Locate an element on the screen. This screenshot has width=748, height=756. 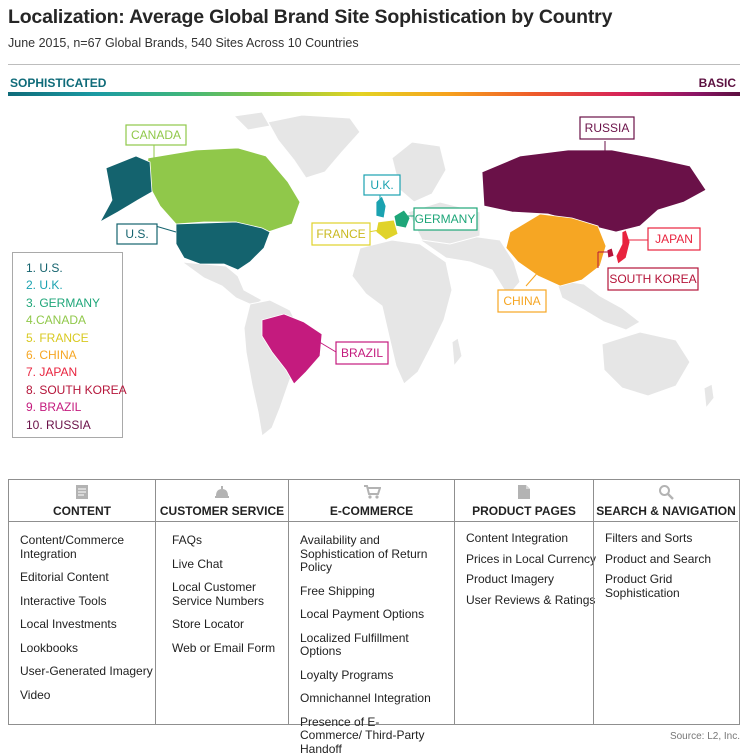
map-label-brazil: BRAZIL is located at coordinates (362, 353).